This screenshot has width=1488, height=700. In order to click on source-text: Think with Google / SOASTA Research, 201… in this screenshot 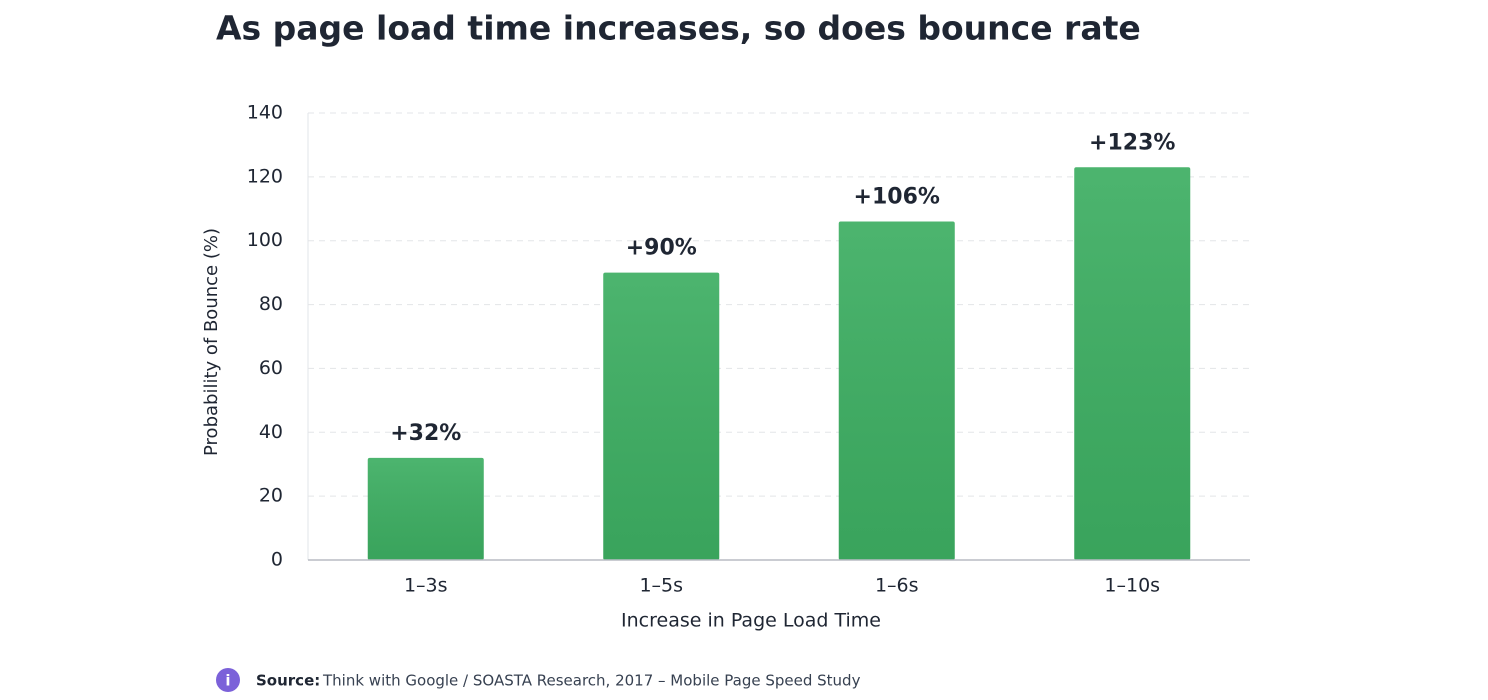, I will do `click(591, 681)`.